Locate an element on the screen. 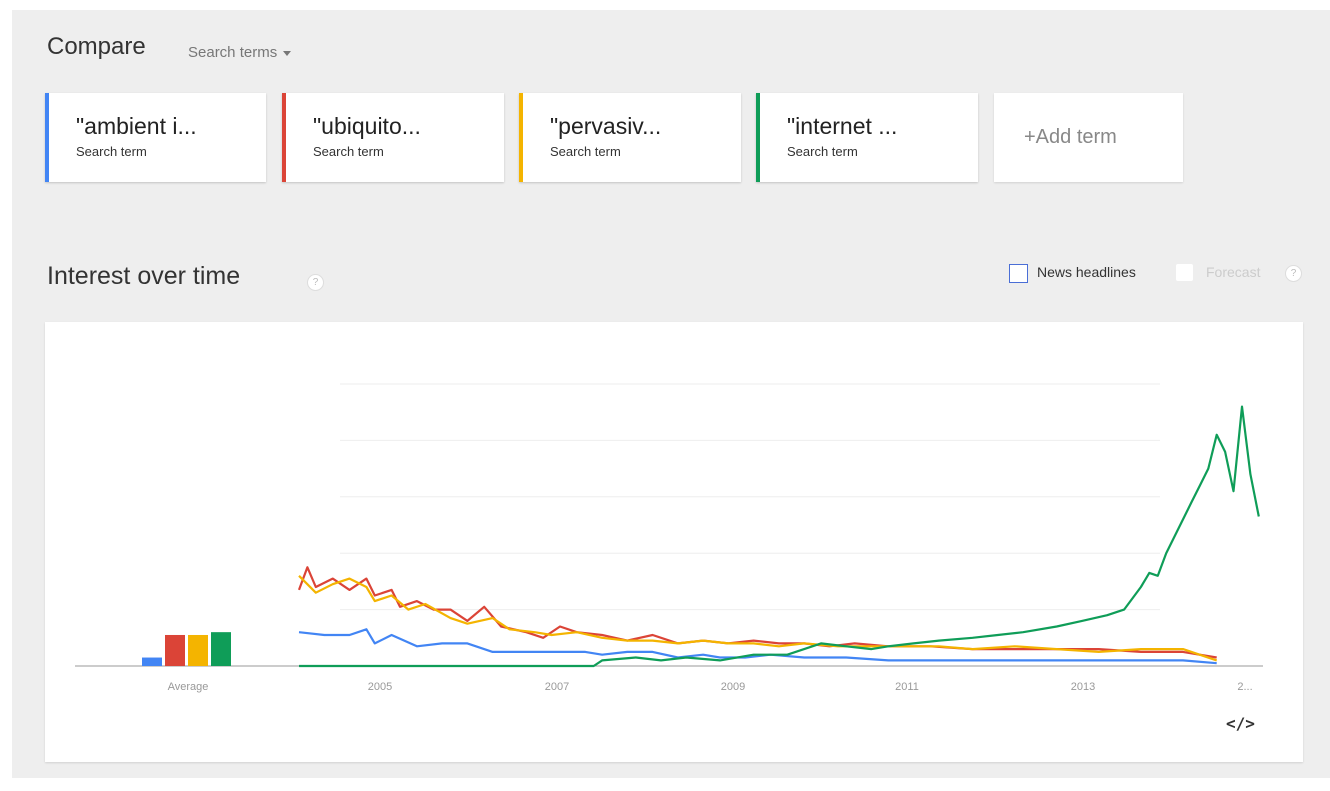 The image size is (1330, 791). help-icon: ? is located at coordinates (315, 282).